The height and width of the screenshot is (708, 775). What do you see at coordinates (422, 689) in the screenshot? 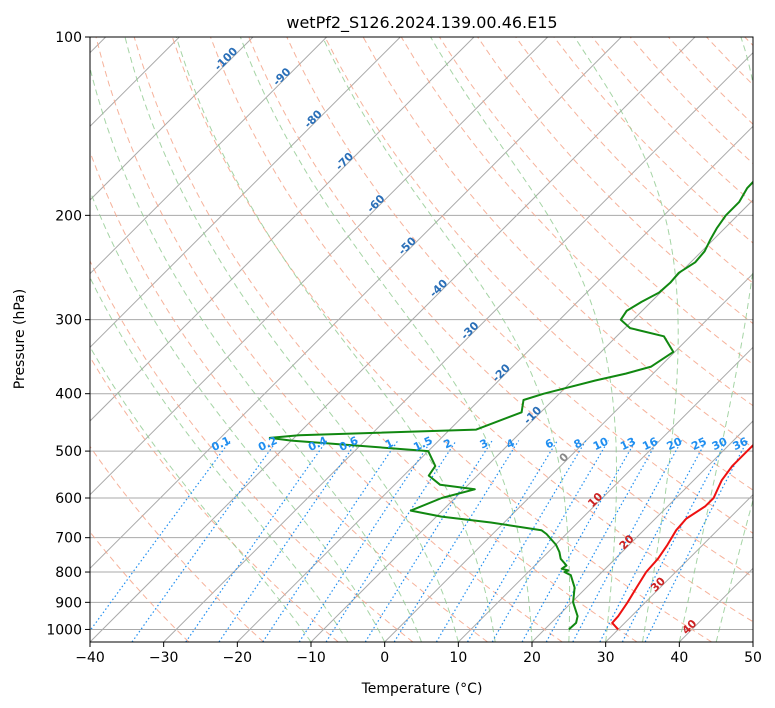
I see `x-axis-label: Temperature (°C)` at bounding box center [422, 689].